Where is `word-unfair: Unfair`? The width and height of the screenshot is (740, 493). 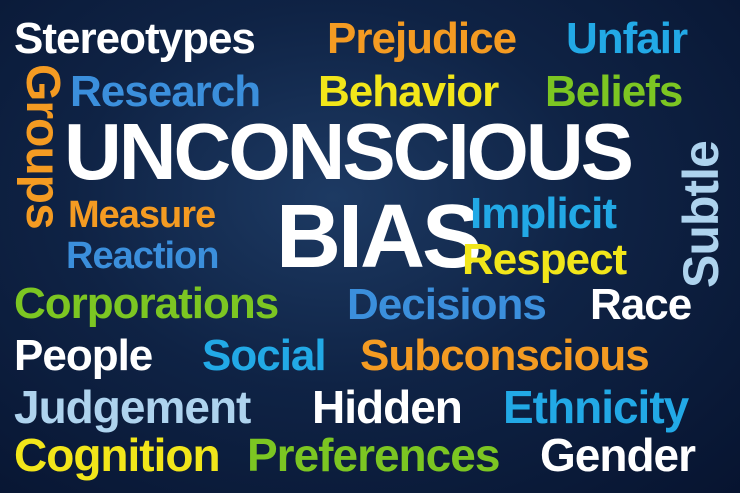 word-unfair: Unfair is located at coordinates (627, 38).